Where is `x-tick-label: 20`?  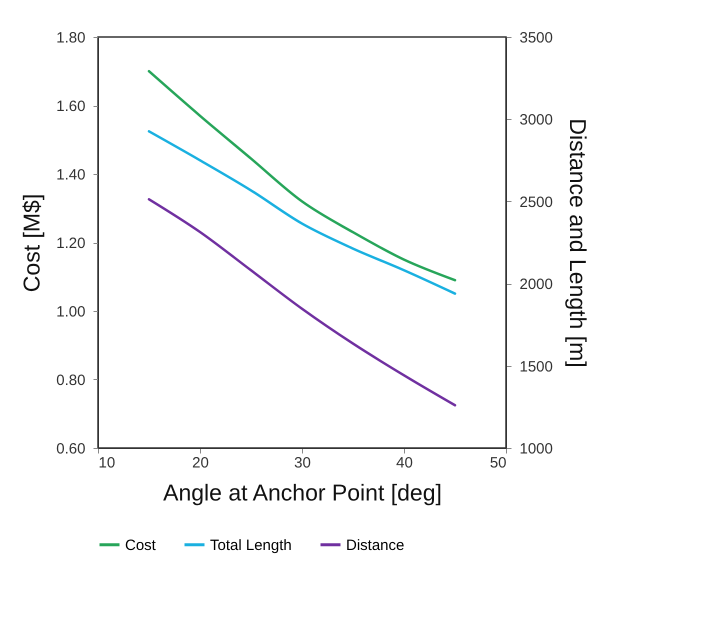 x-tick-label: 20 is located at coordinates (200, 463).